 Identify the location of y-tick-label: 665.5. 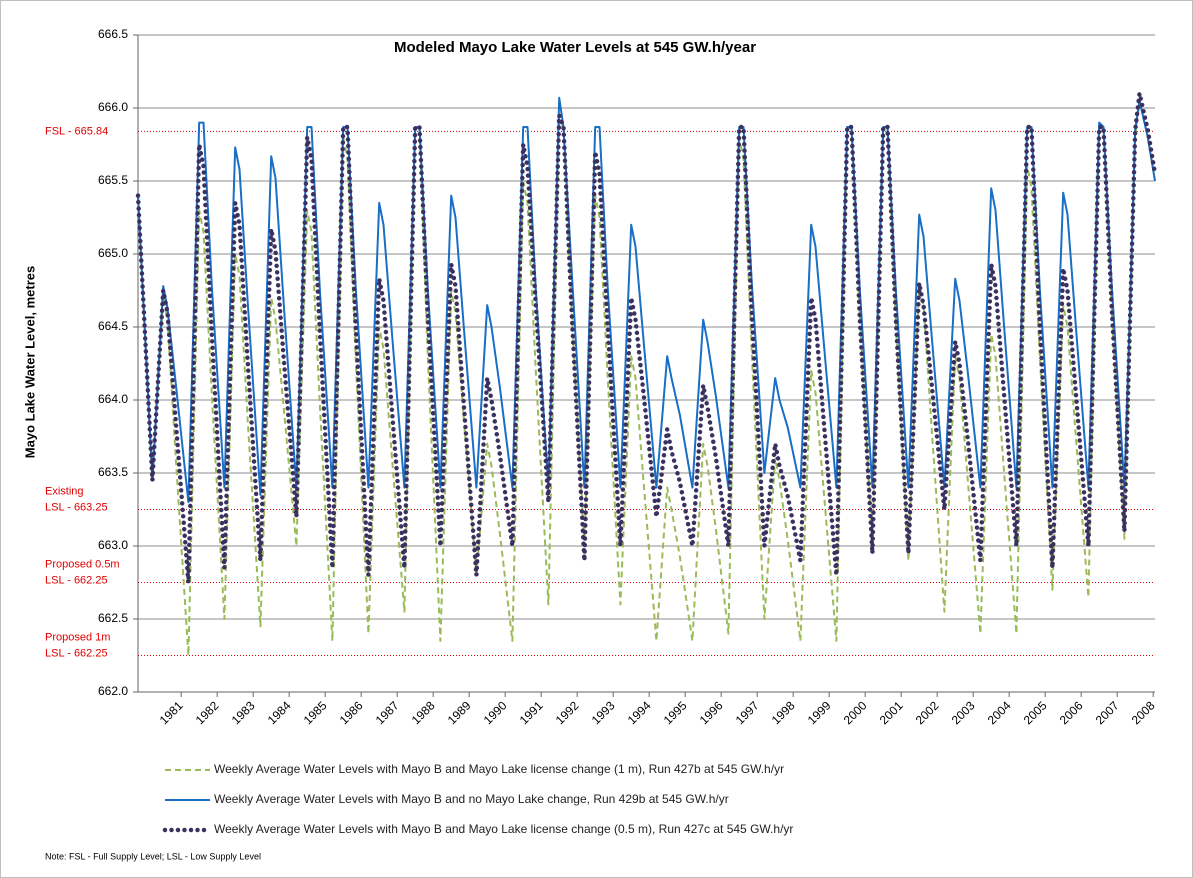
(113, 180).